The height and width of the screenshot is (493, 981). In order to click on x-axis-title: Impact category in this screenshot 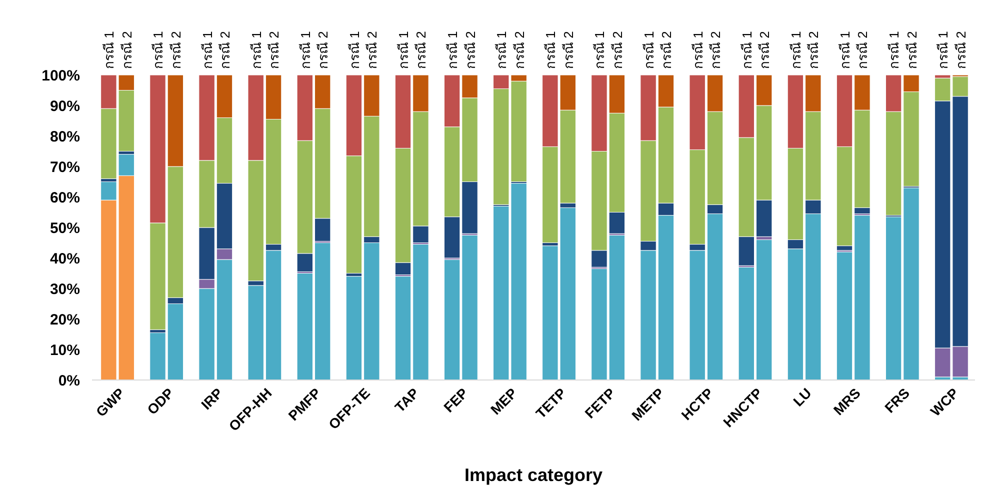, I will do `click(533, 475)`.